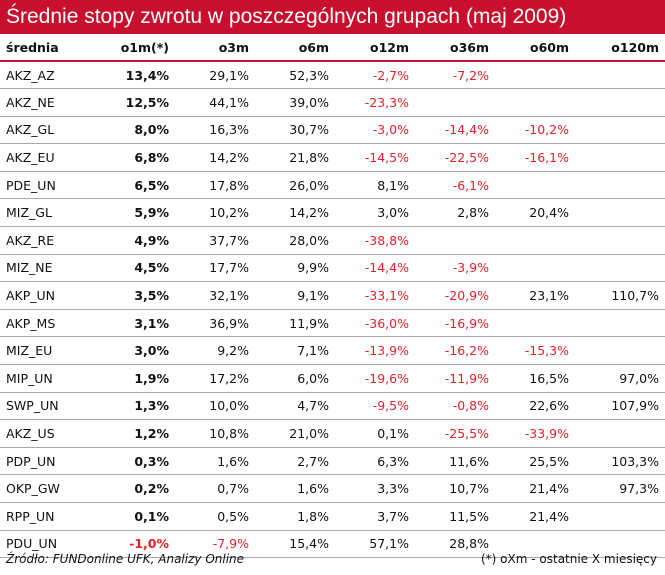  What do you see at coordinates (535, 378) in the screenshot?
I see `return-cell: 16,5%` at bounding box center [535, 378].